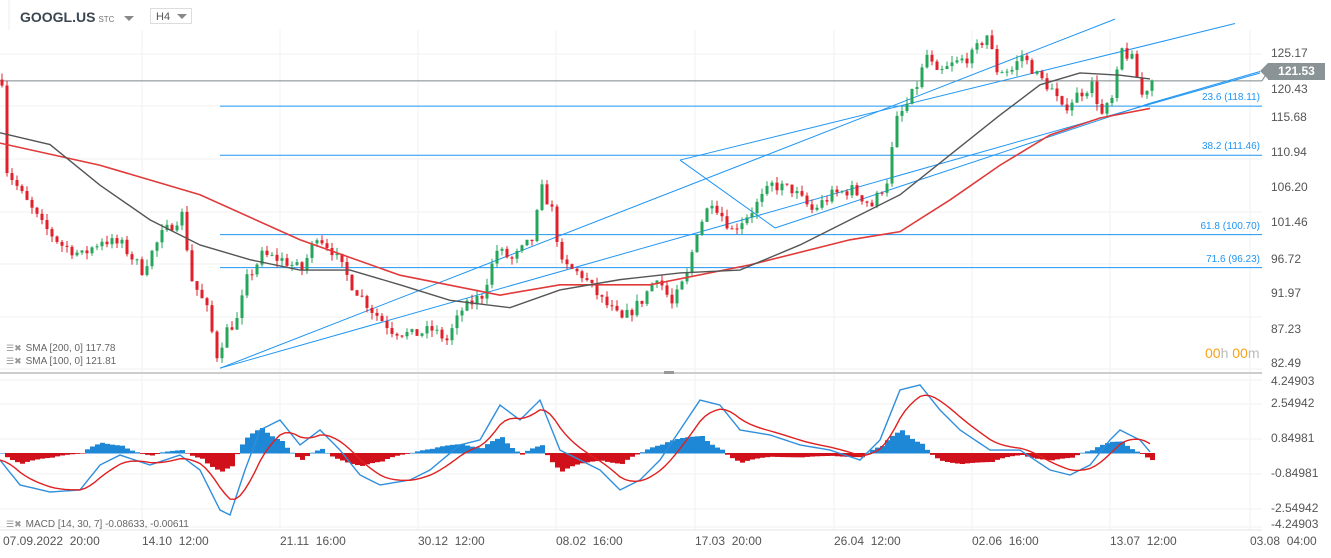 The height and width of the screenshot is (558, 1331). I want to click on timeframe-select: H4, so click(171, 16).